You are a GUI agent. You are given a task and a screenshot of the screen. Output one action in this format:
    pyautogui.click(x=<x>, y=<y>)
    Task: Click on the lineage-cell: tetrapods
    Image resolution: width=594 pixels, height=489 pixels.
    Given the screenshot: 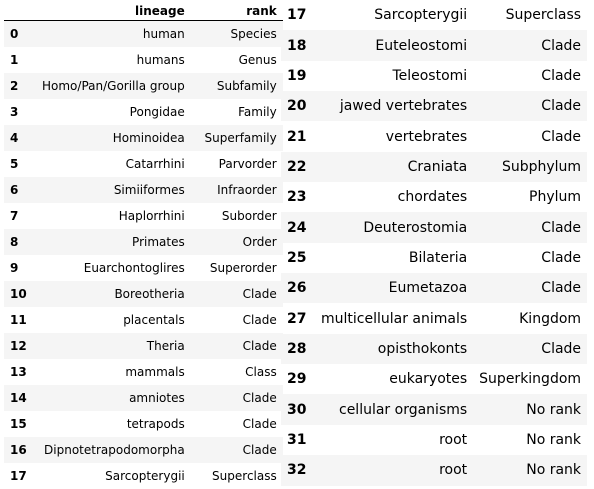 What is the action you would take?
    pyautogui.click(x=155, y=424)
    